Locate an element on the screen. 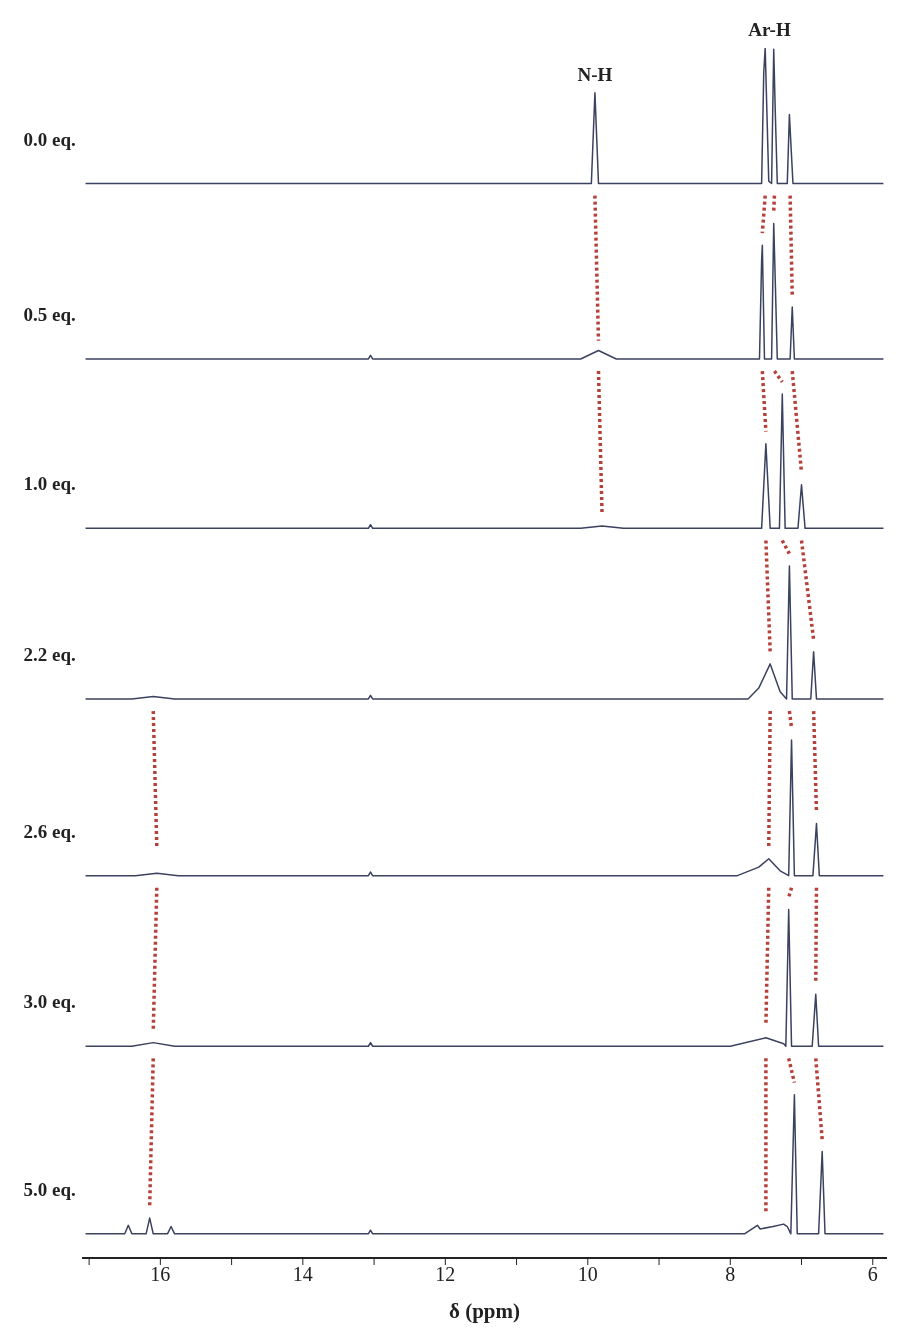 This screenshot has height=1340, width=907. series-label: 2.6 eq. is located at coordinates (49, 831).